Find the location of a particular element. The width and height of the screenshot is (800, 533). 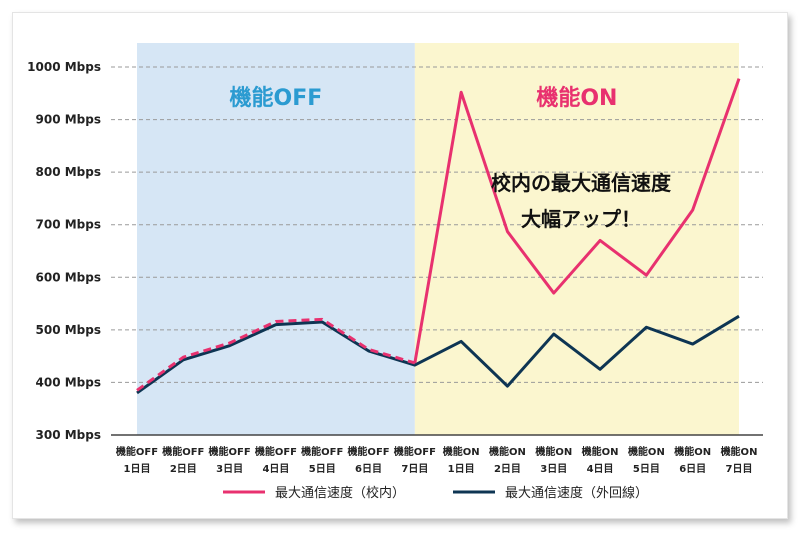

annotation-line-2: 大幅アップ！ is located at coordinates (581, 219).